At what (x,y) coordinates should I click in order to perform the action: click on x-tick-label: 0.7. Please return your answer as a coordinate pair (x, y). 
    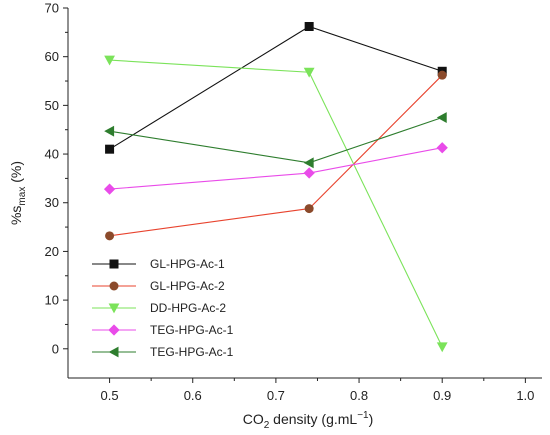
    Looking at the image, I should click on (276, 395).